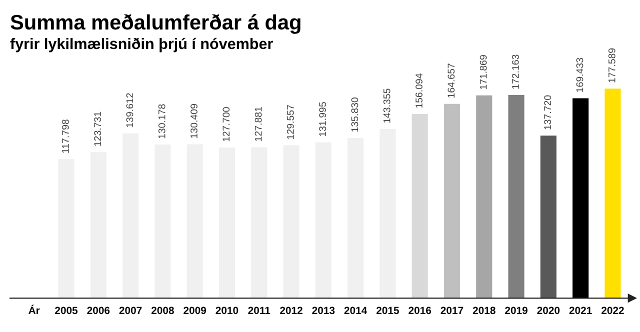 Image resolution: width=640 pixels, height=332 pixels. What do you see at coordinates (484, 310) in the screenshot?
I see `x-tick-label: 2018` at bounding box center [484, 310].